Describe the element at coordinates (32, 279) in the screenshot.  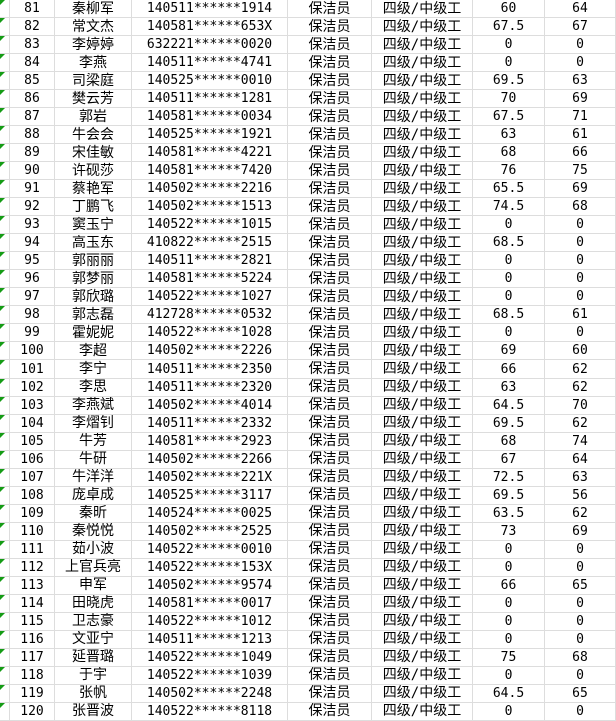
I see `row-number-cell: 96` at that location.